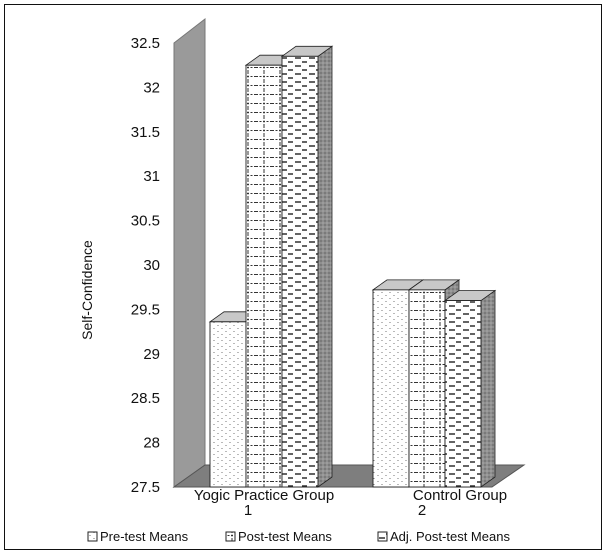 The image size is (608, 554). Describe the element at coordinates (151, 87) in the screenshot. I see `y-tick-label: 32` at that location.